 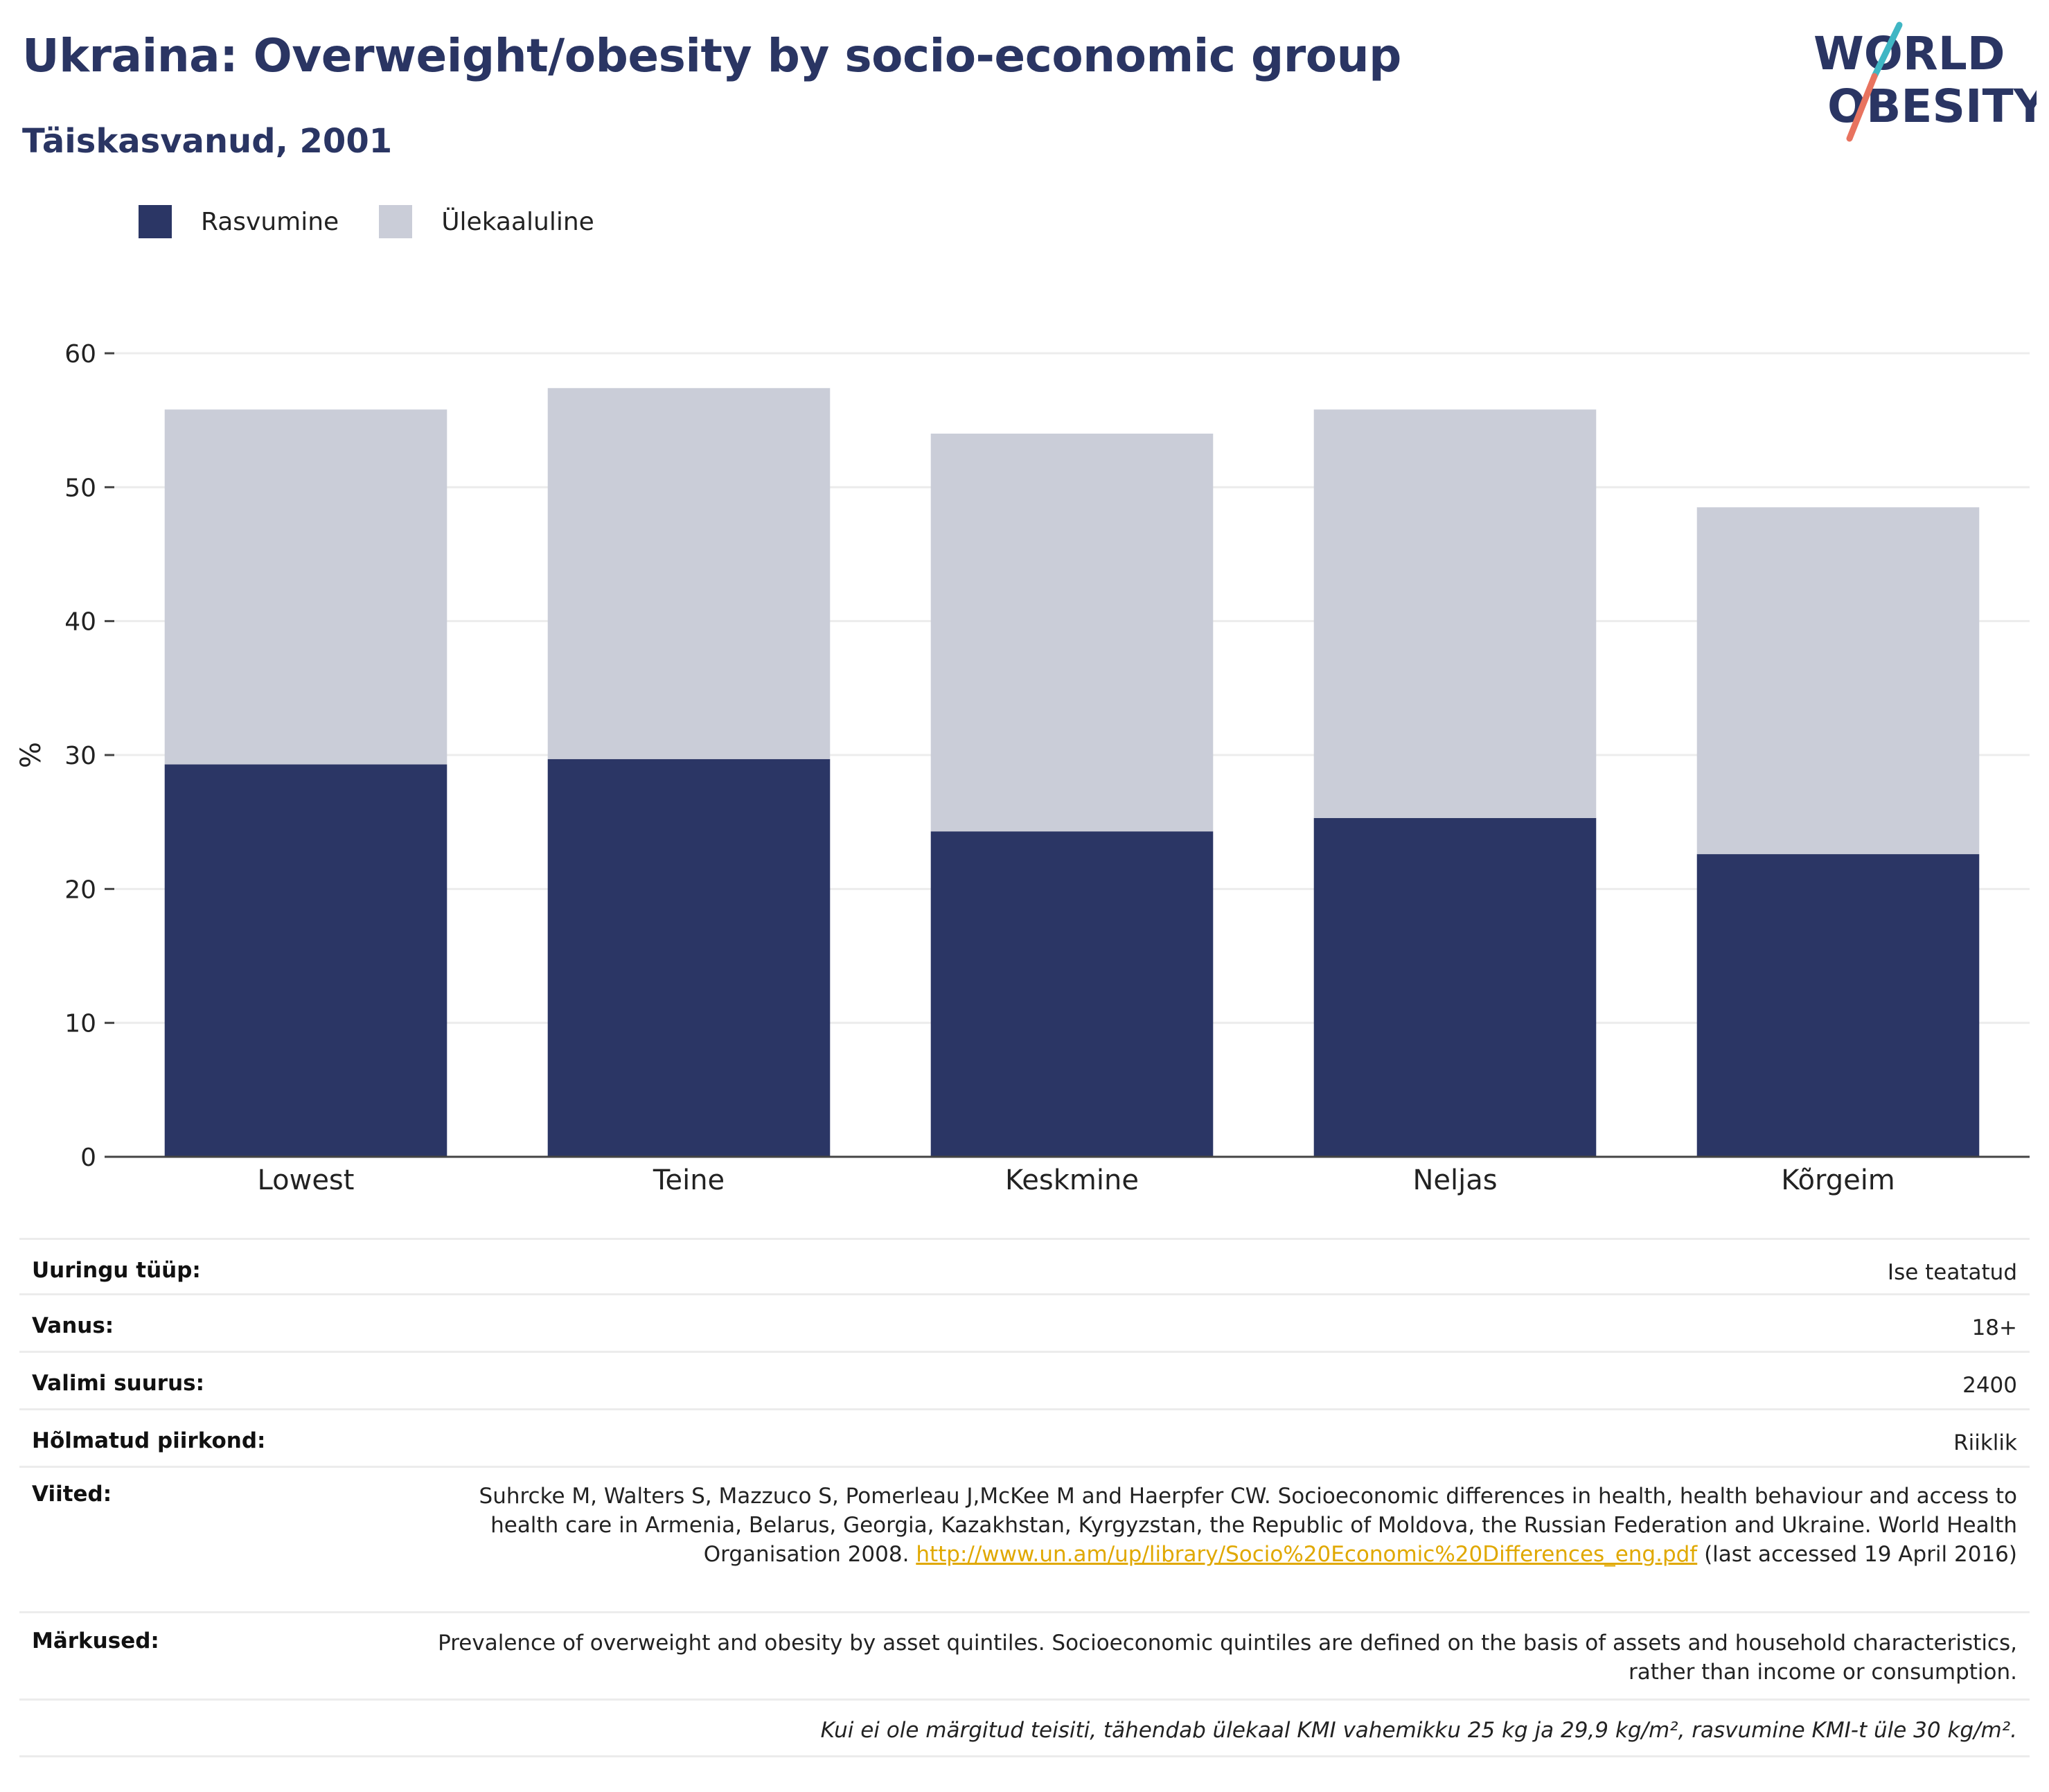 I want to click on logo-line-2: OBESITY, so click(x=1932, y=106).